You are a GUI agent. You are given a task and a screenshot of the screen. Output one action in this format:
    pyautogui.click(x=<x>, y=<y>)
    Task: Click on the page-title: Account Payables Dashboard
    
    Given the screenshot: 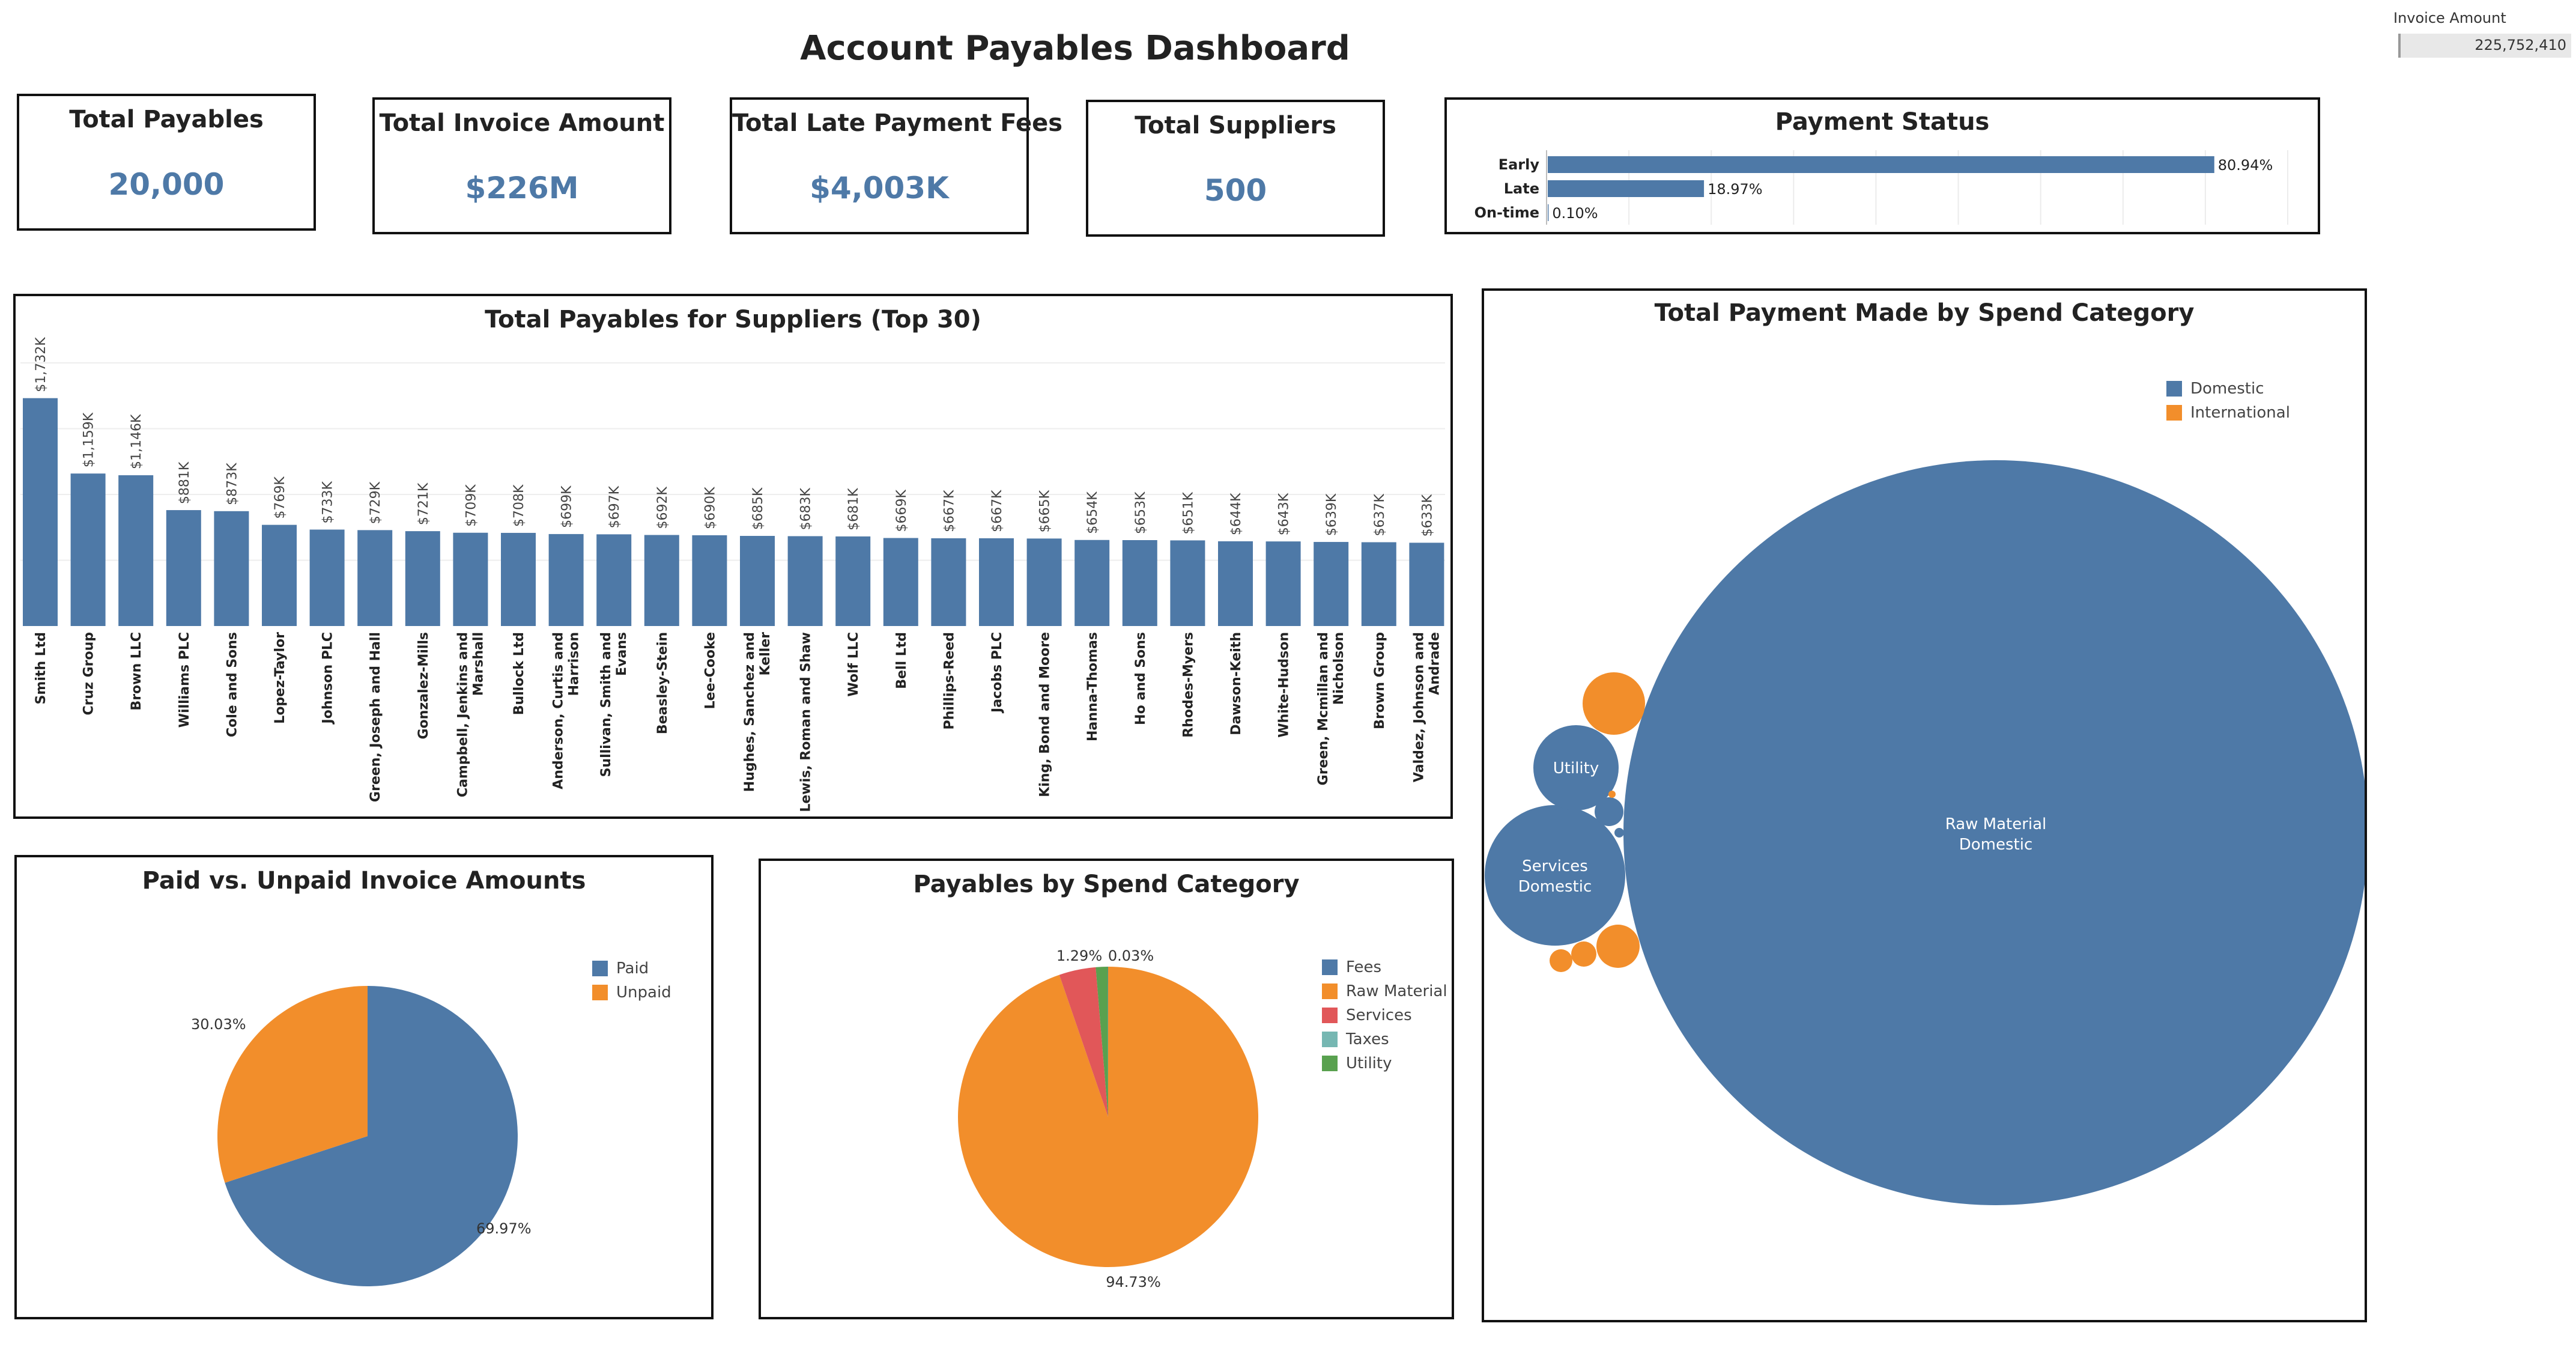 What is the action you would take?
    pyautogui.click(x=1075, y=48)
    